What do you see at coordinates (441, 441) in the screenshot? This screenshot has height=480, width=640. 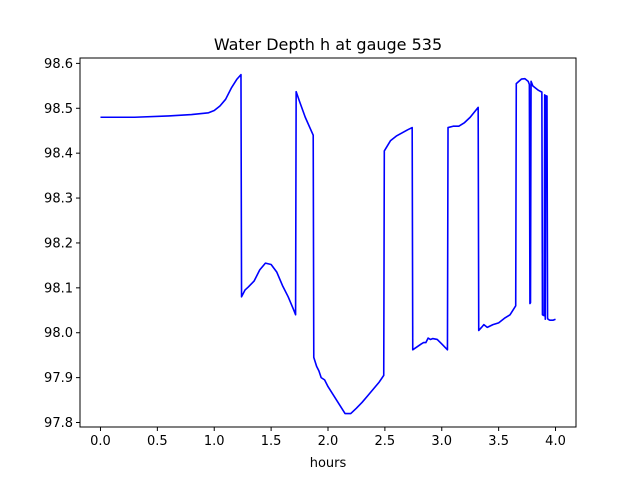 I see `x-tick-label: 3.0` at bounding box center [441, 441].